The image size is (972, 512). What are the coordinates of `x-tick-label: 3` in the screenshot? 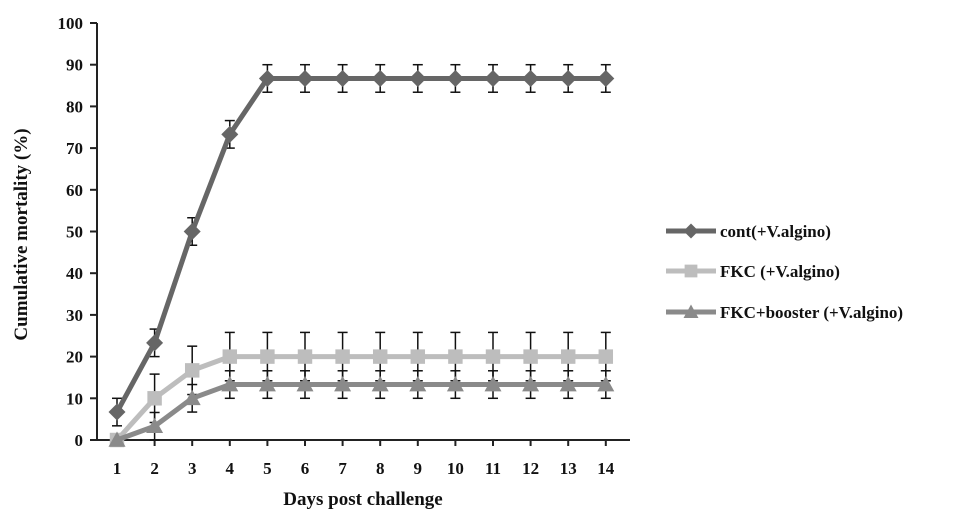 It's located at (192, 468).